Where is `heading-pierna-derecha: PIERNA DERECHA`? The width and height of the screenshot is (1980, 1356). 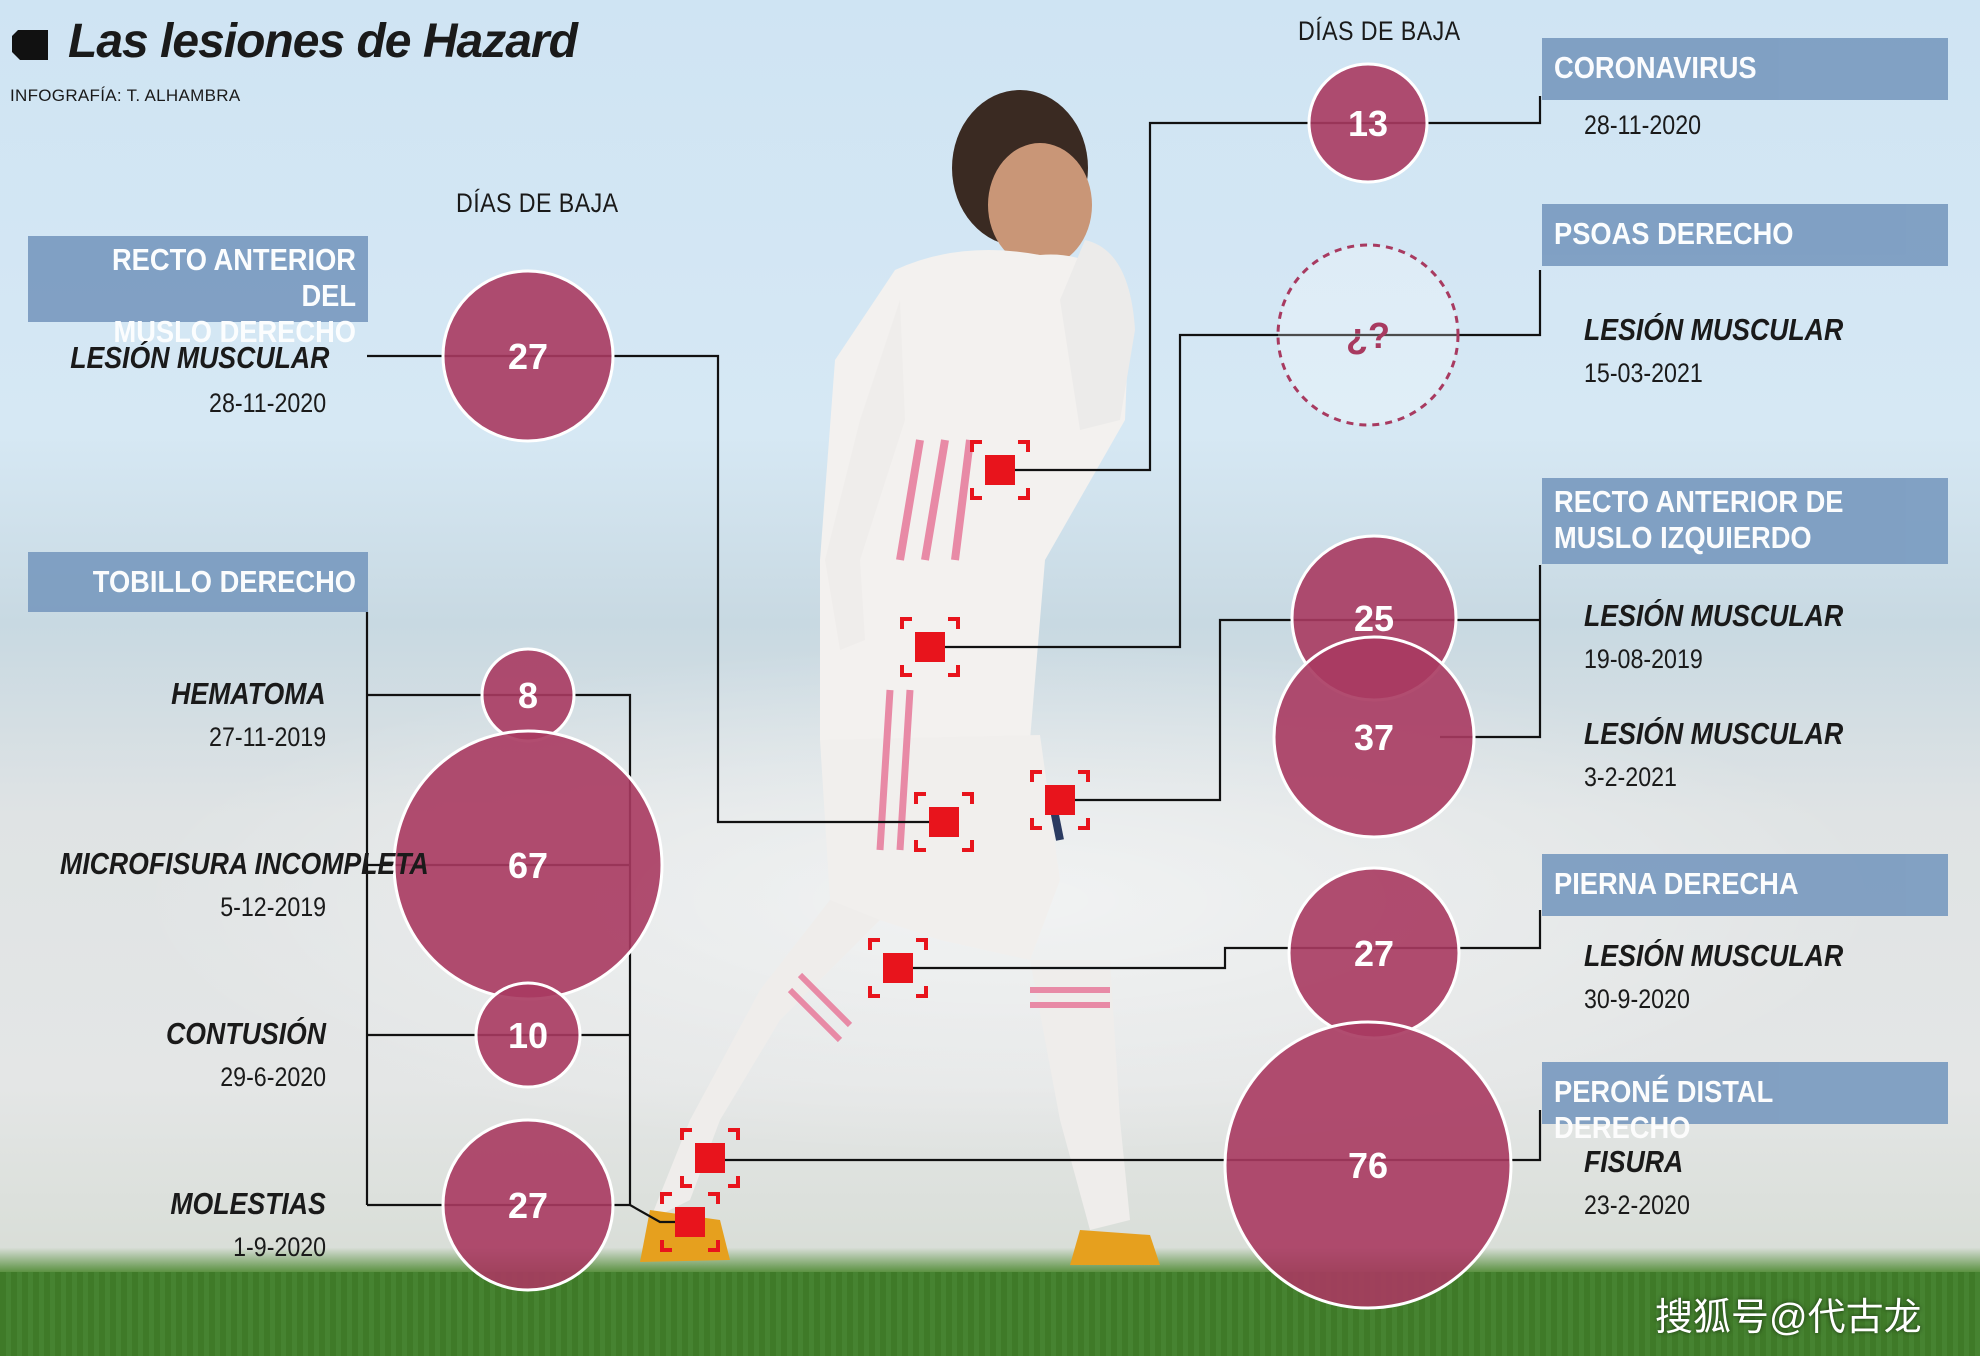
heading-pierna-derecha: PIERNA DERECHA is located at coordinates (1745, 885).